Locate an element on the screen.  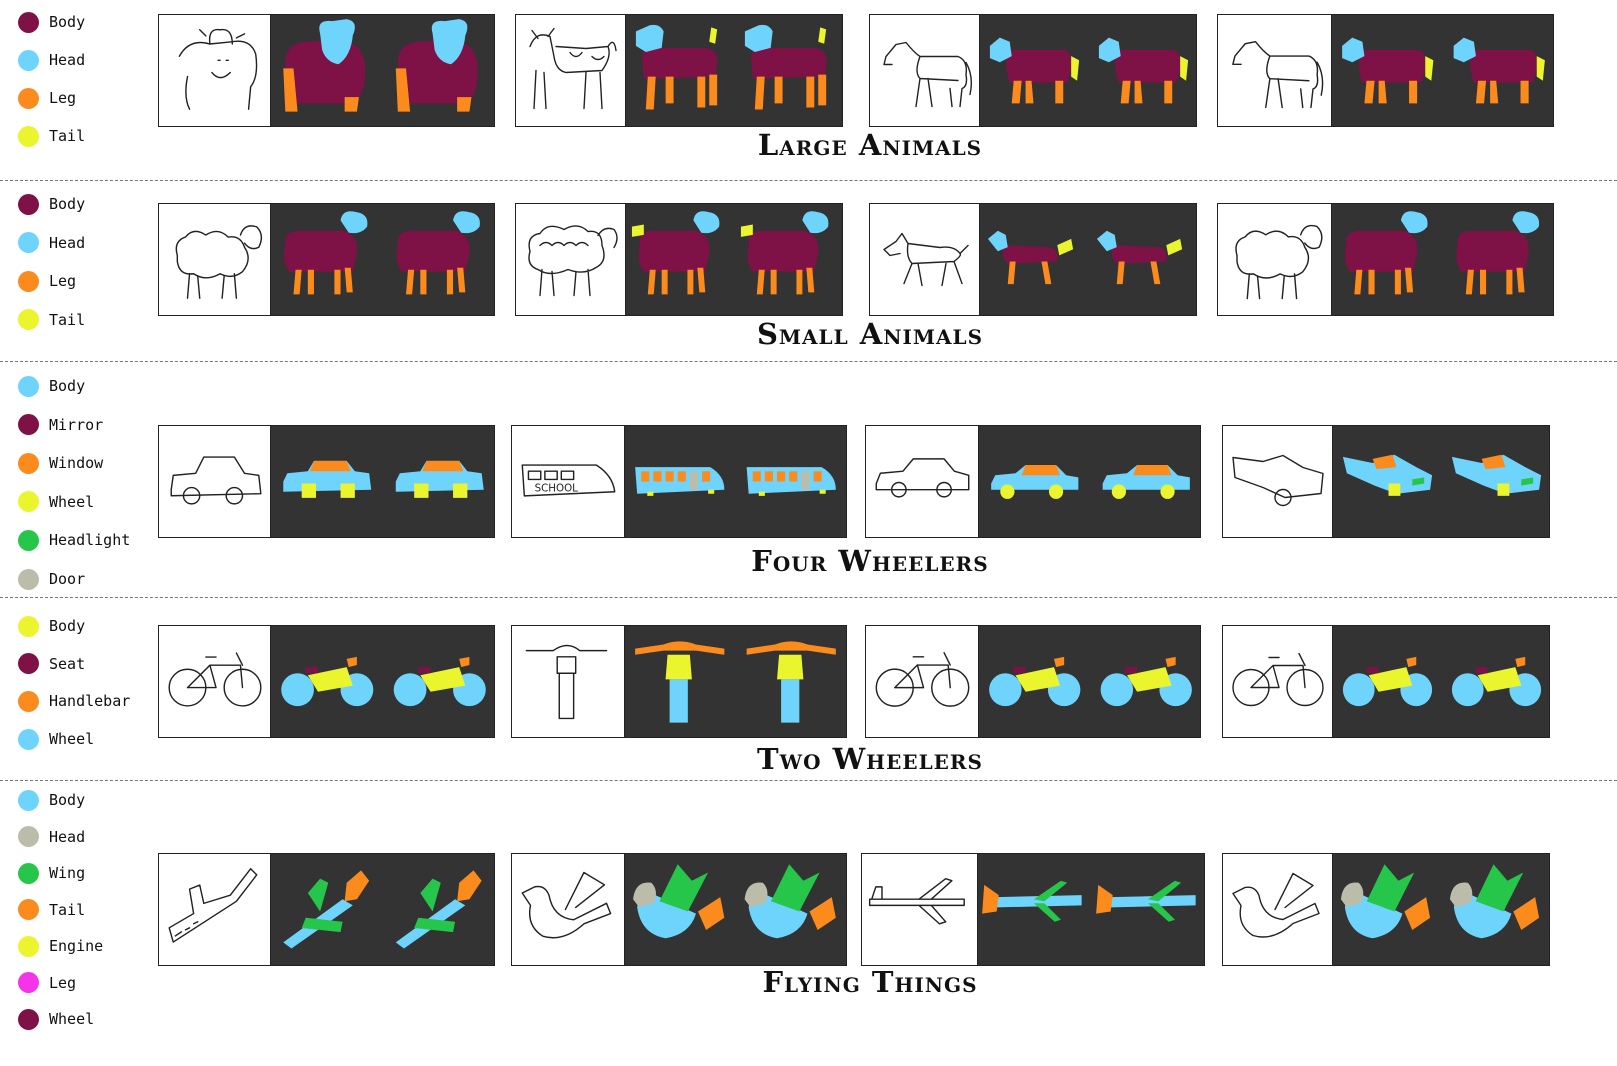
seg-headlight is located at coordinates (1527, 481).